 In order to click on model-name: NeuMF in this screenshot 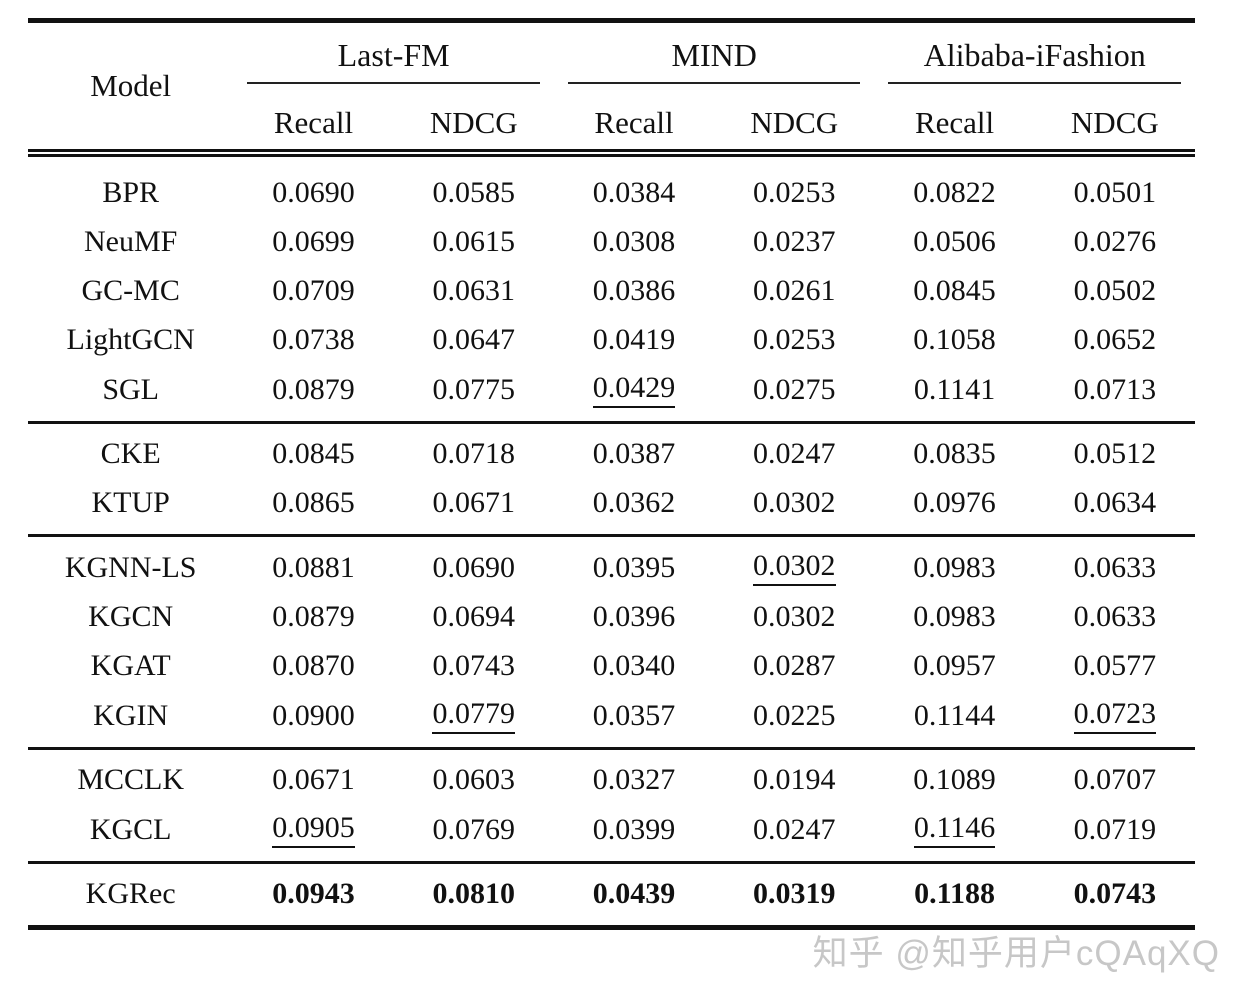, I will do `click(131, 241)`.